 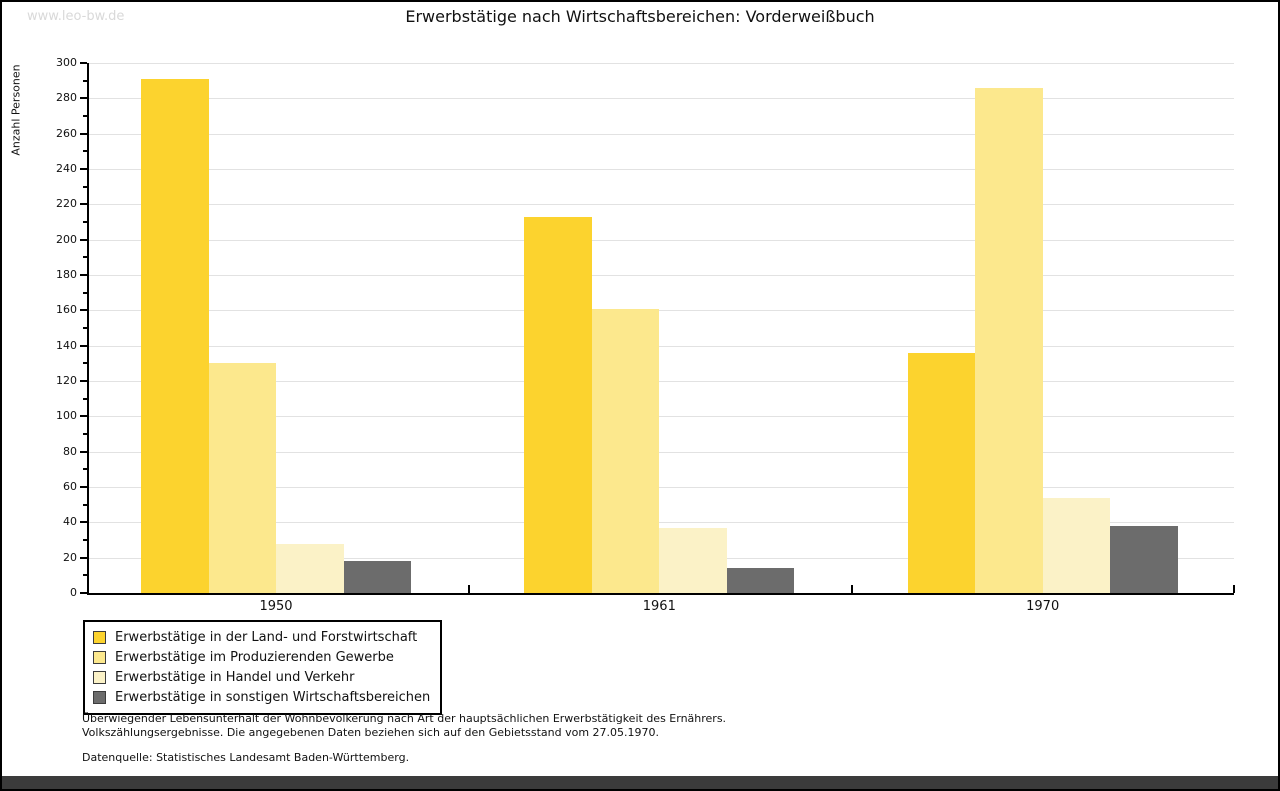 I want to click on y-tick-label: 160, so click(x=66, y=310).